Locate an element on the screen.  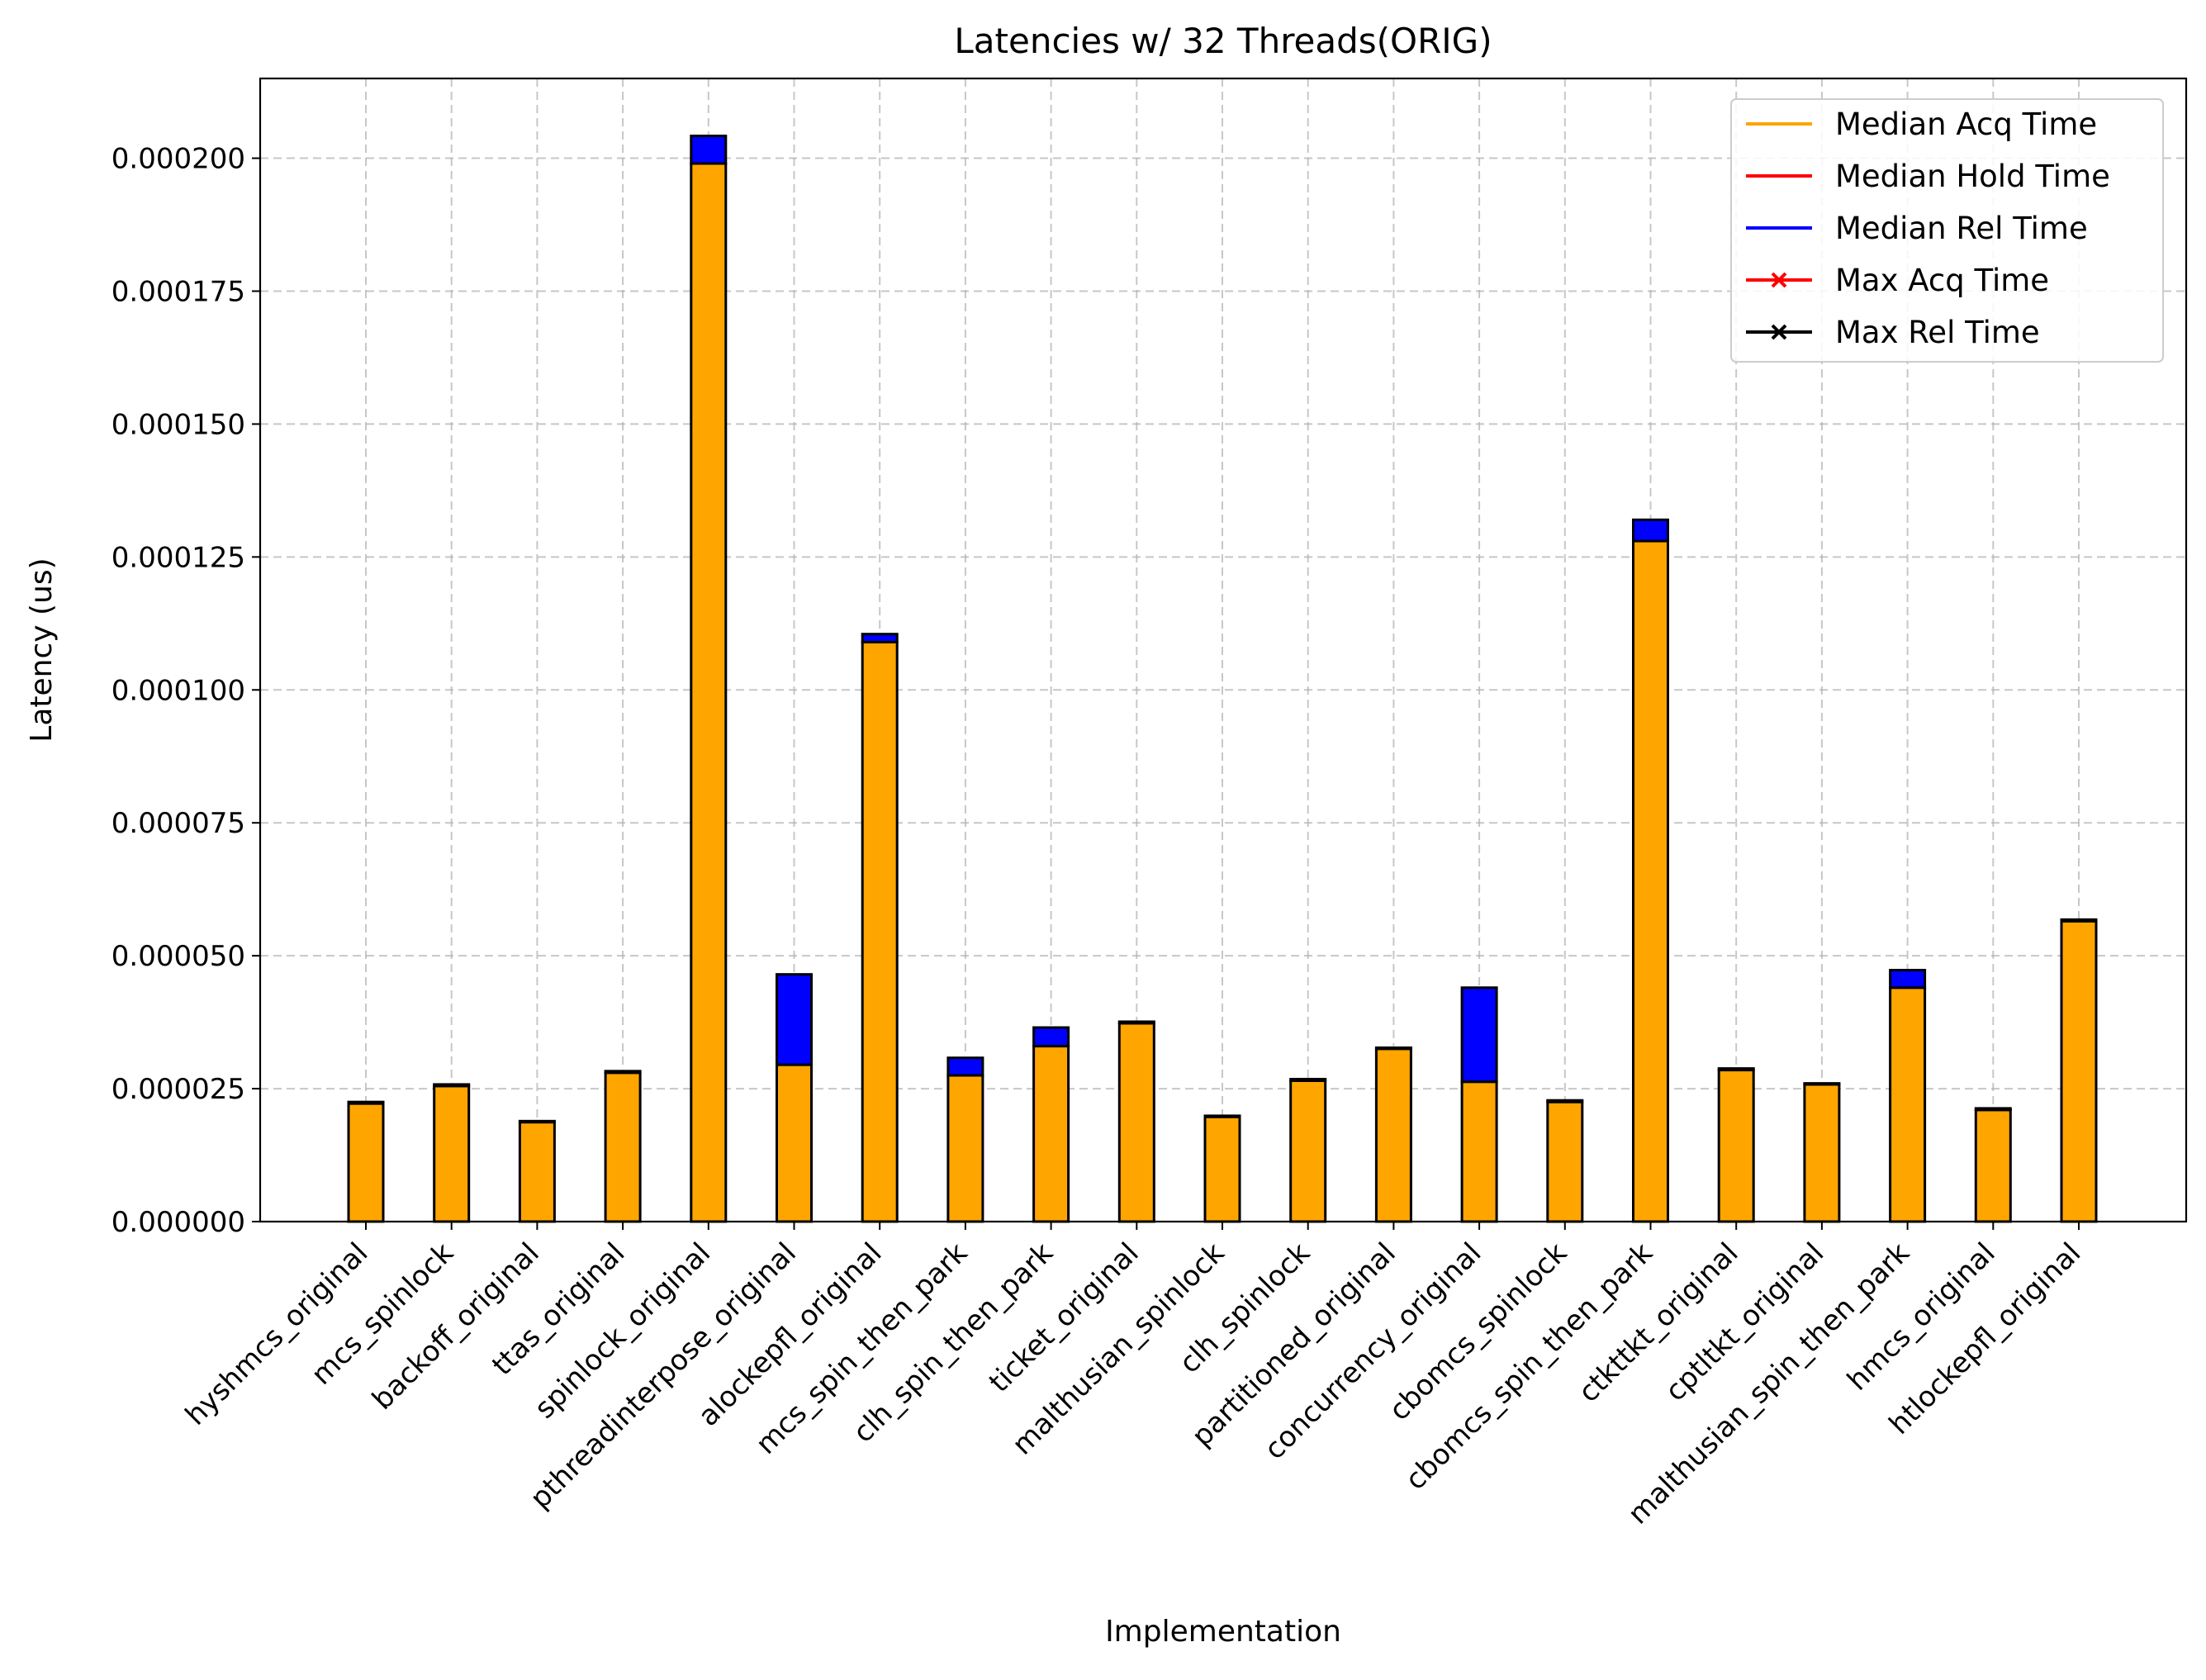
x-axis-label: Implementation is located at coordinates (1223, 1632).